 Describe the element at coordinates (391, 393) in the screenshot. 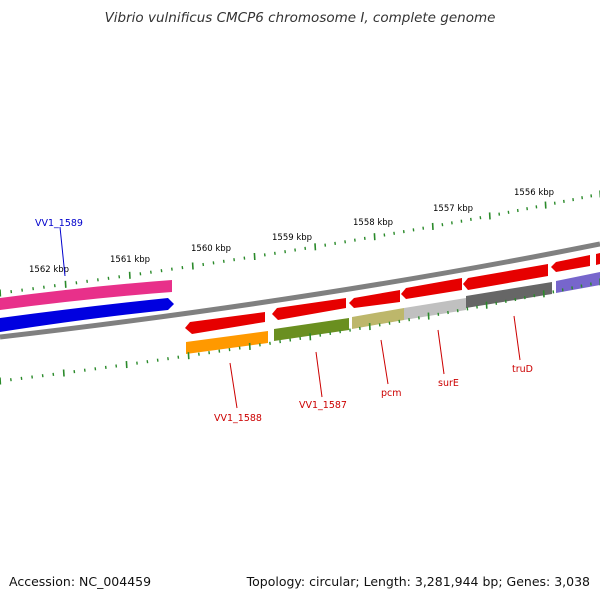

I see `gene-label-pcm: pcm` at that location.